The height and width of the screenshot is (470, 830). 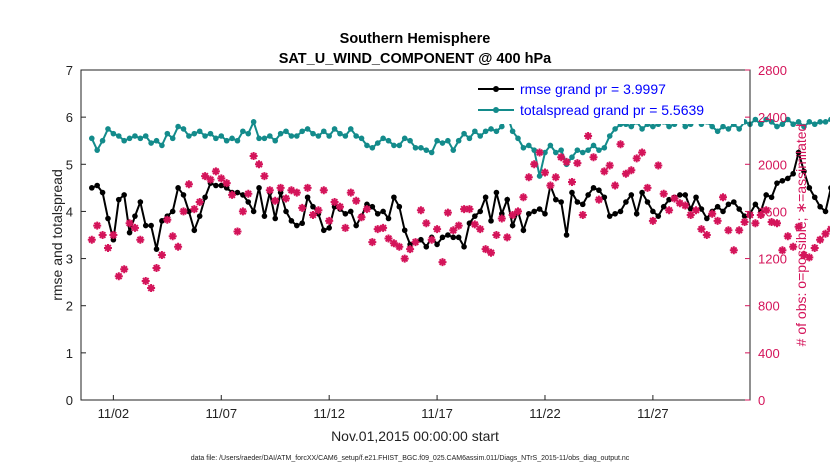 I want to click on legend-box, so click(x=608, y=100).